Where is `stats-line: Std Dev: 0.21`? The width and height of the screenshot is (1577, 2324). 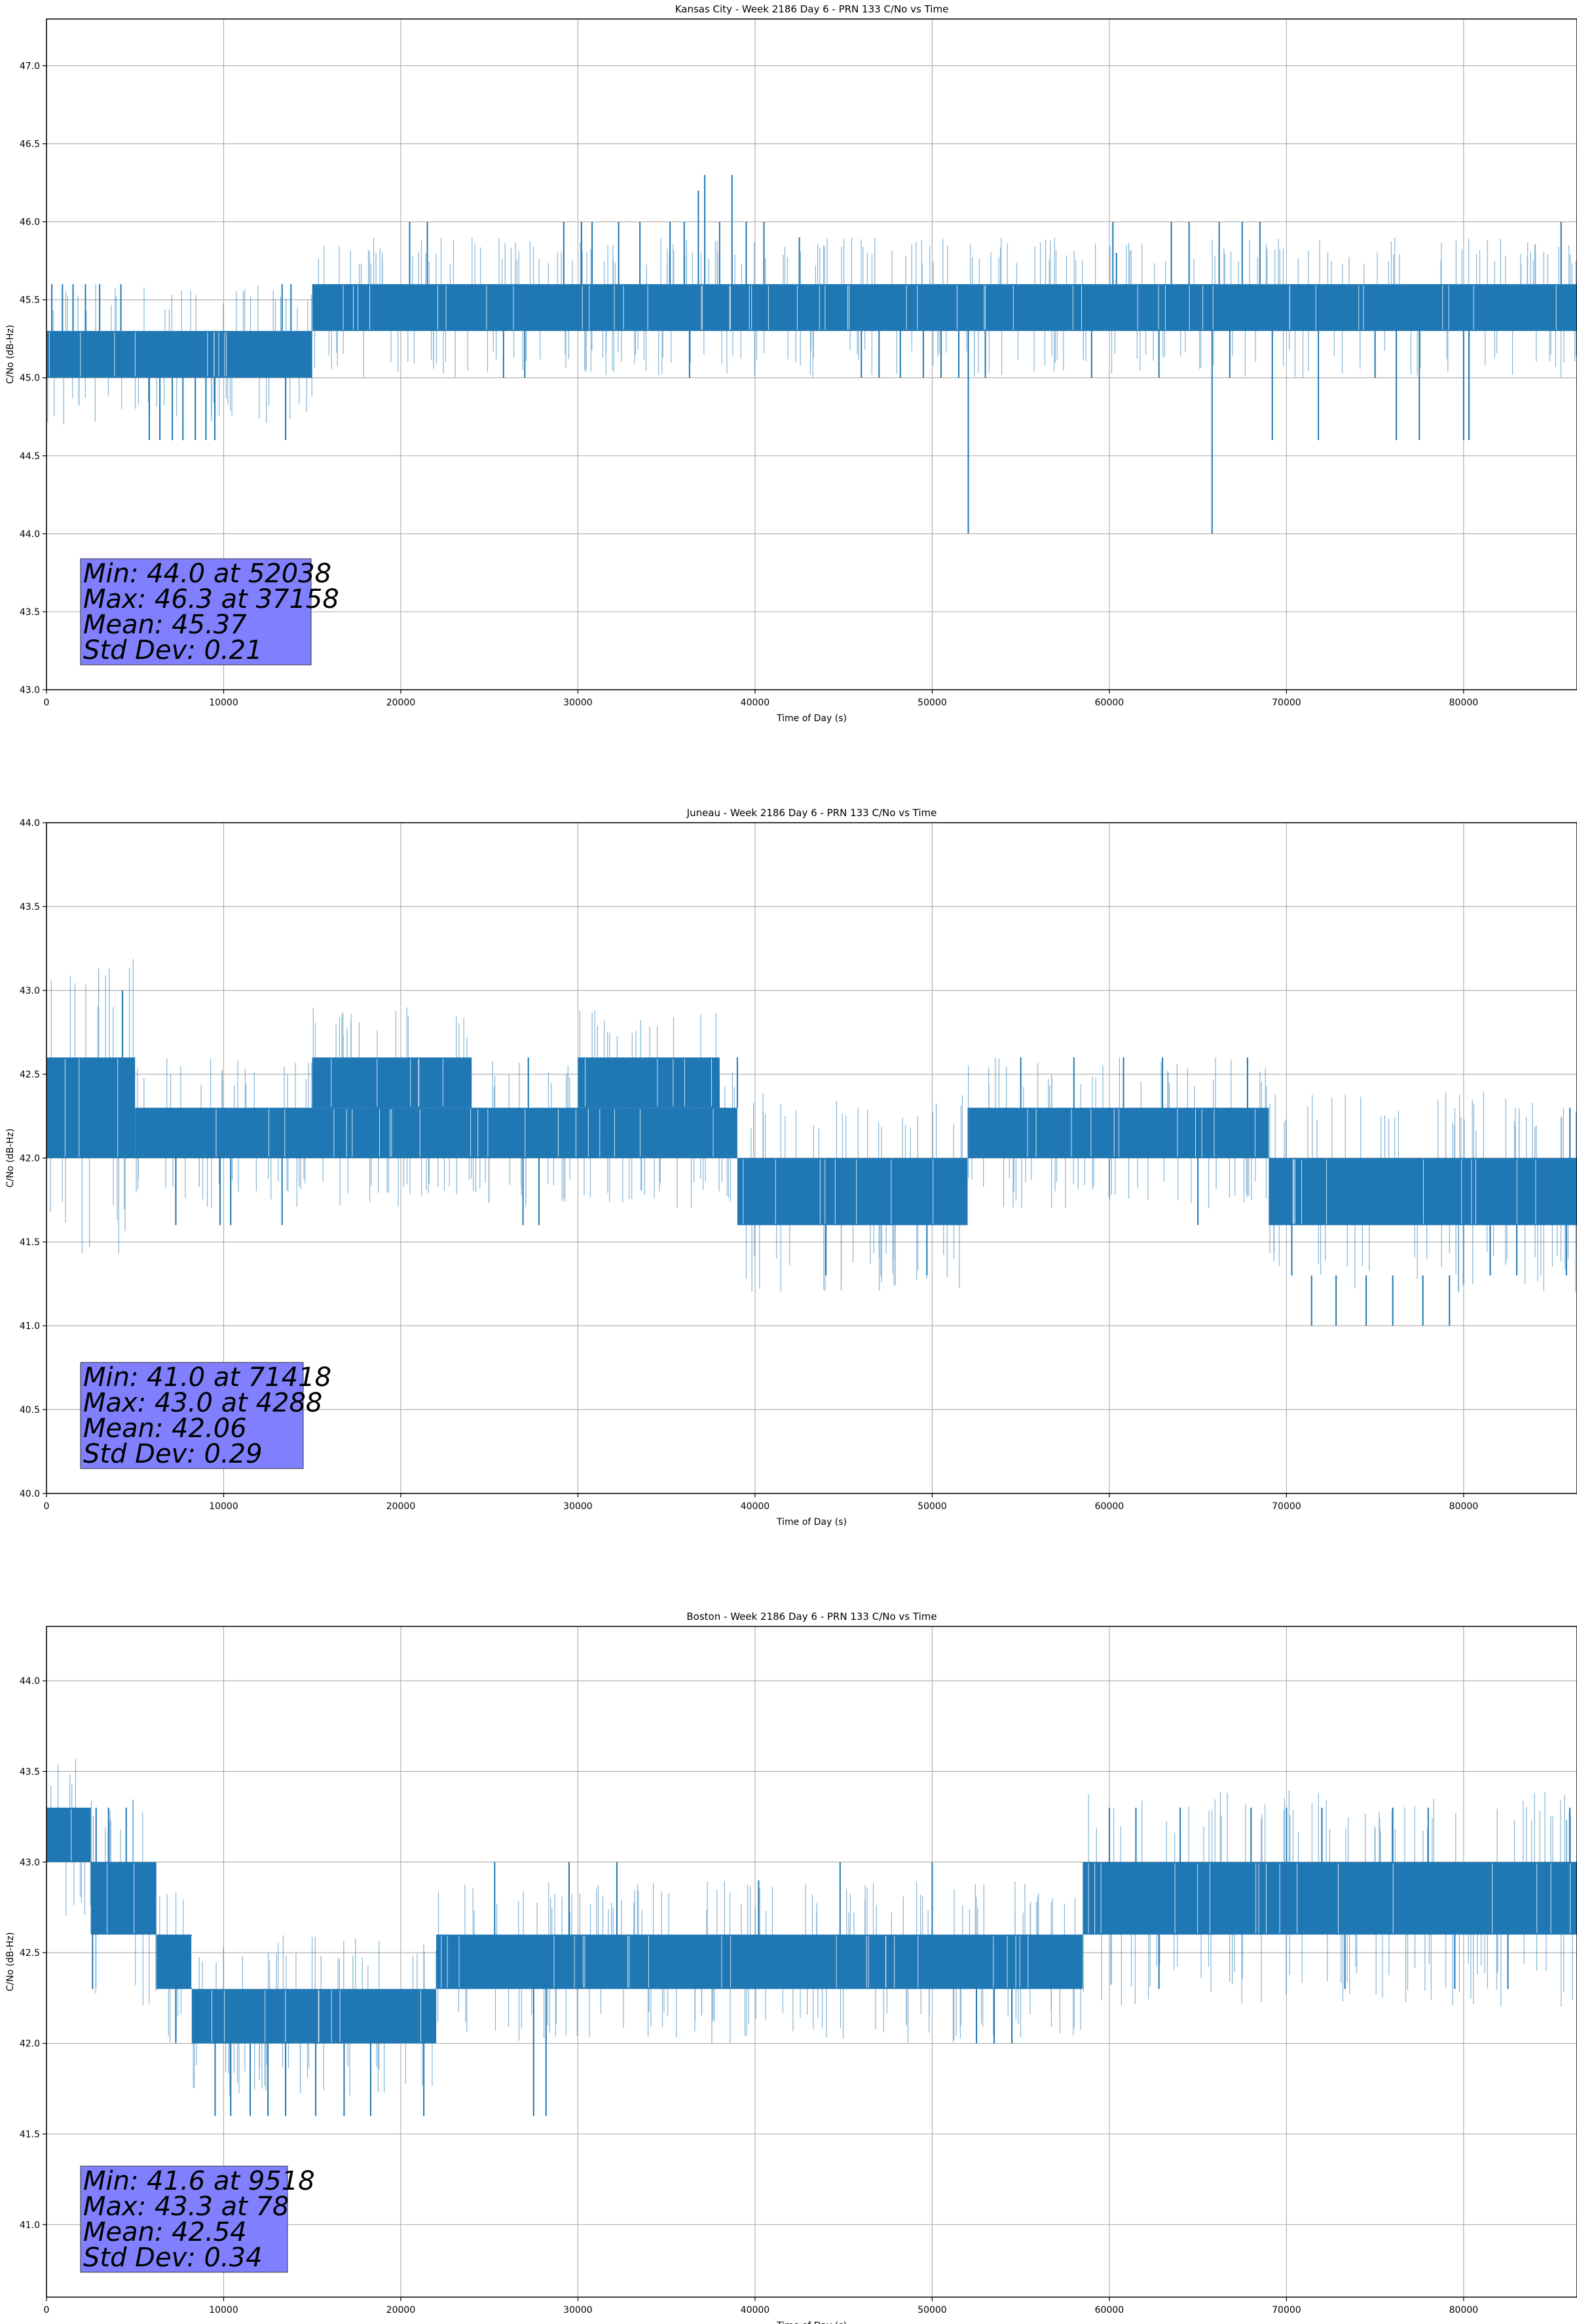 stats-line: Std Dev: 0.21 is located at coordinates (173, 650).